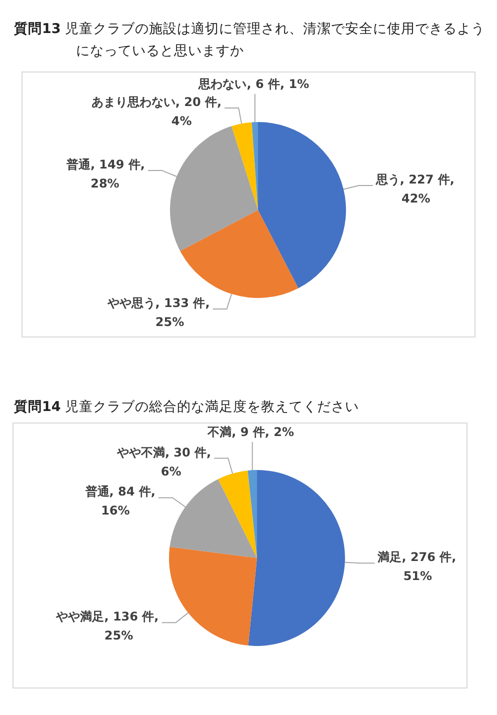  Describe the element at coordinates (156, 111) in the screenshot. I see `slice-label: あまり思わない, 20 件, 4%` at that location.